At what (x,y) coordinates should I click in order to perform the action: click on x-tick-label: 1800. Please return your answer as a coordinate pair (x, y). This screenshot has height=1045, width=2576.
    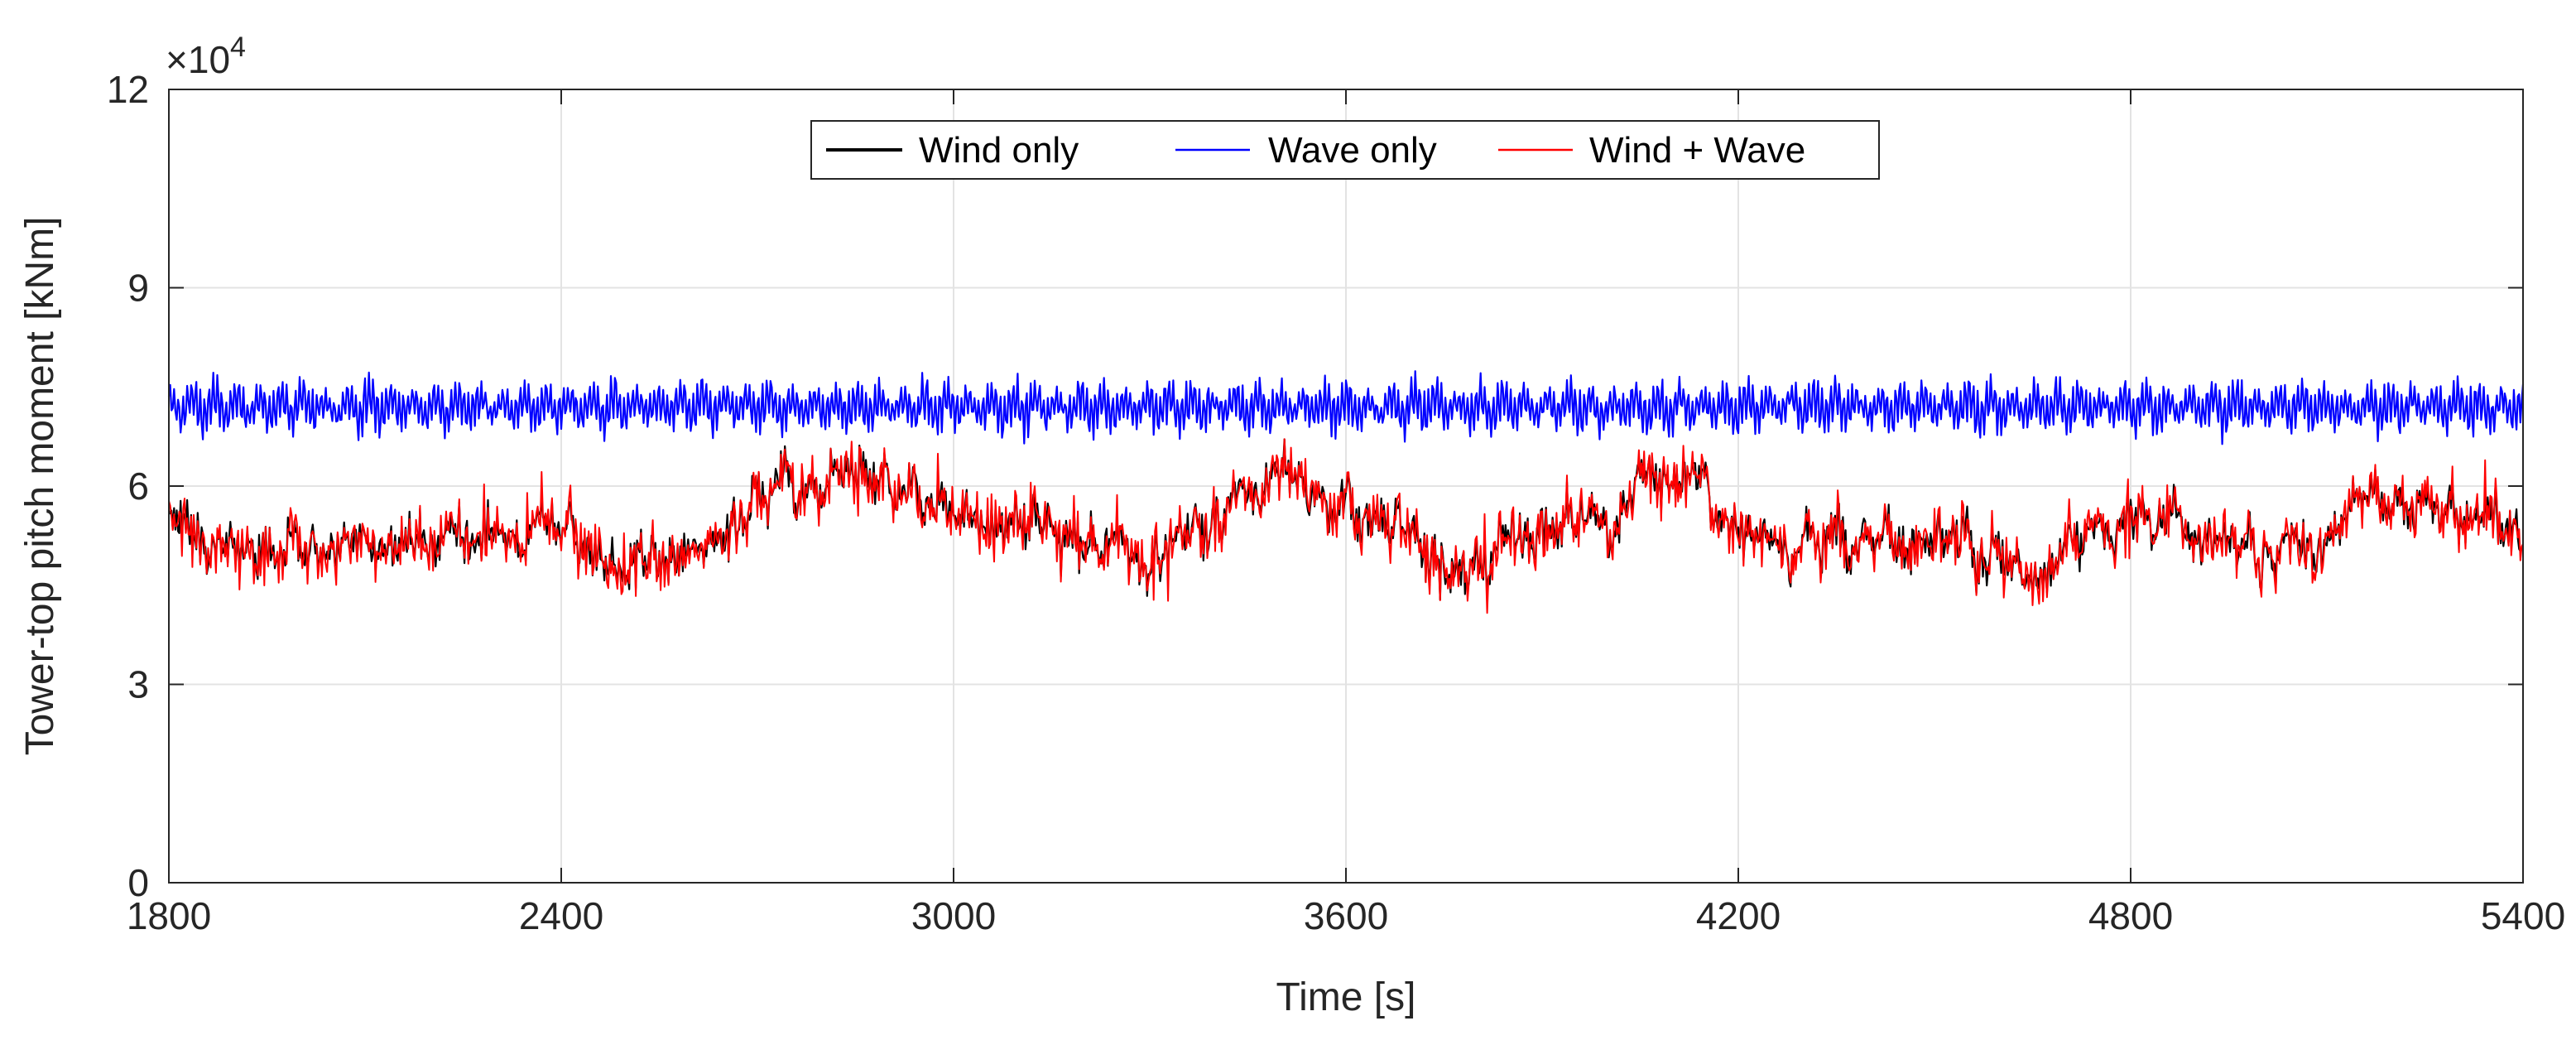
    Looking at the image, I should click on (169, 915).